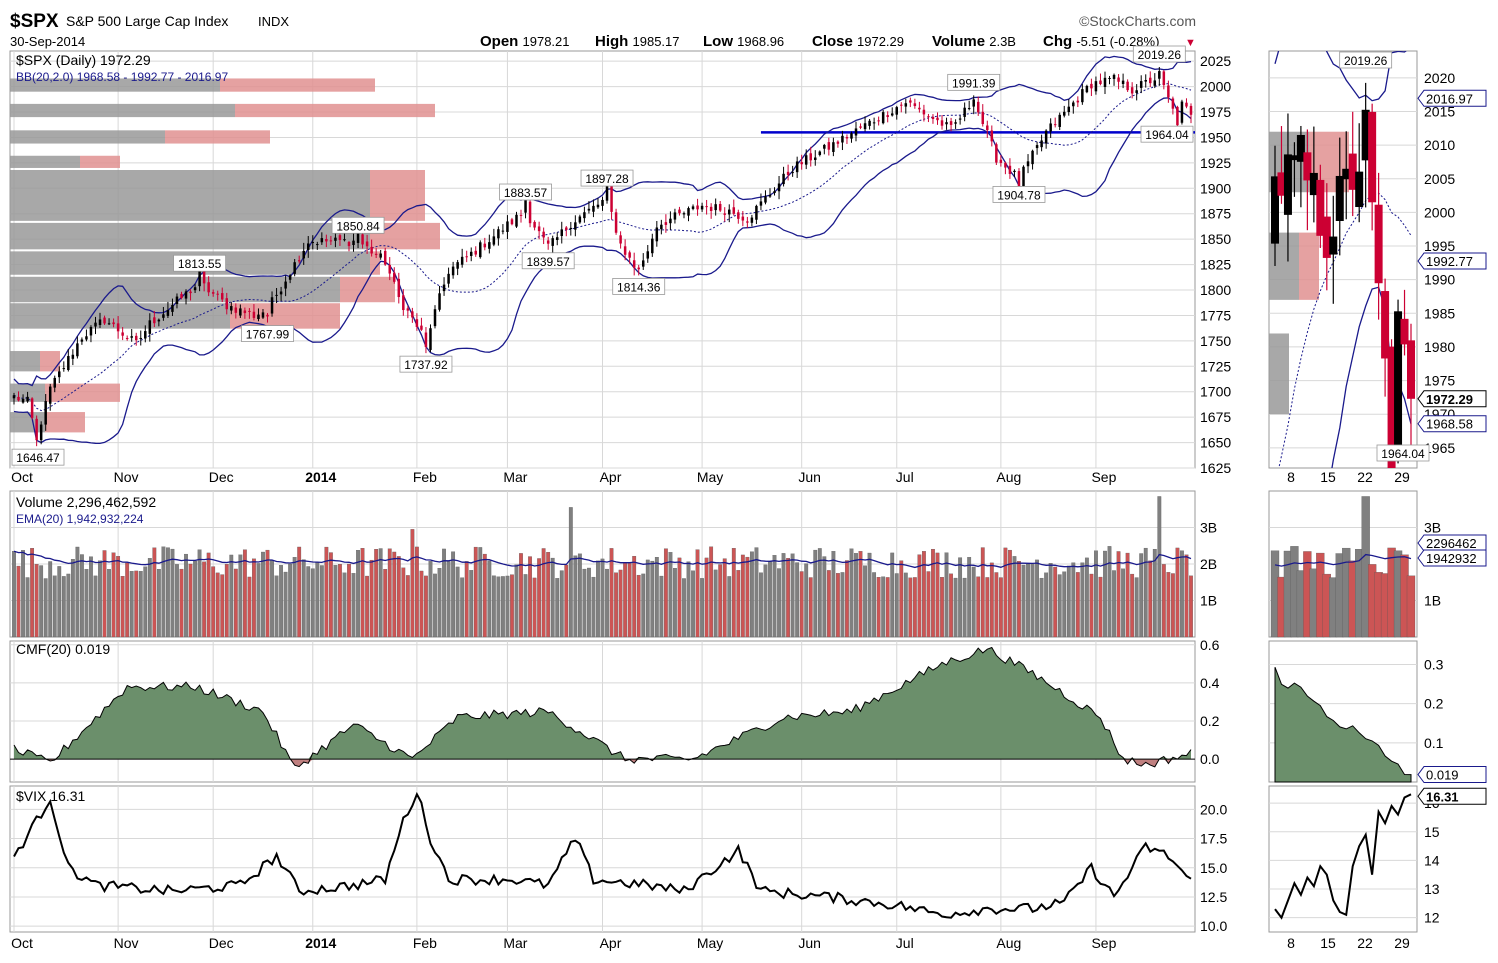  I want to click on zoom-x-label: 15, so click(1328, 477).